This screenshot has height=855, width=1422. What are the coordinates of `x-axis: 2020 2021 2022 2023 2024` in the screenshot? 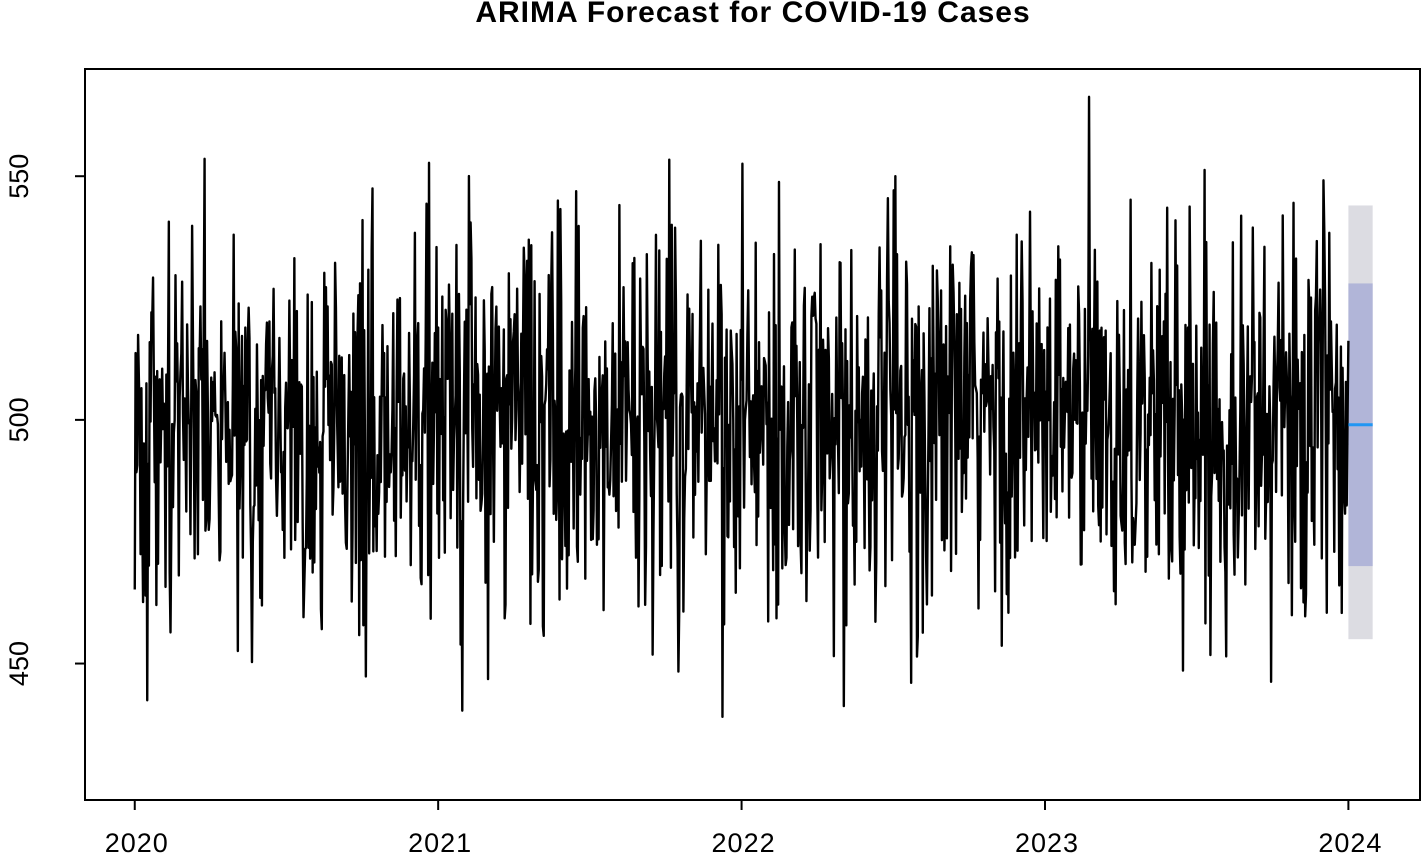 It's located at (743, 827).